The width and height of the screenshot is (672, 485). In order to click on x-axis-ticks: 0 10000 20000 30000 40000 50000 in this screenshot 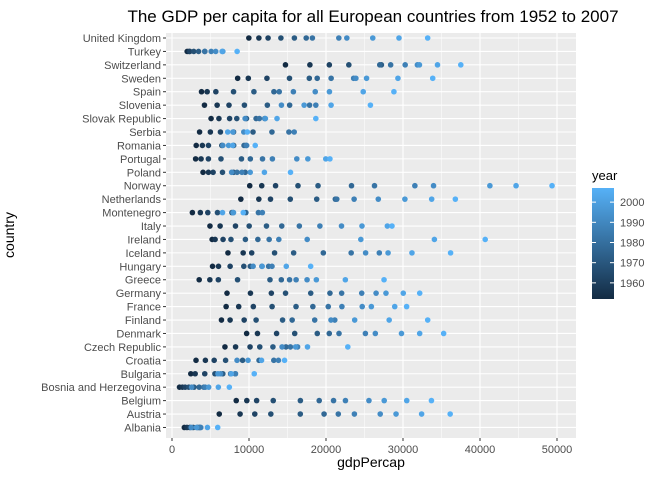, I will do `click(370, 447)`.